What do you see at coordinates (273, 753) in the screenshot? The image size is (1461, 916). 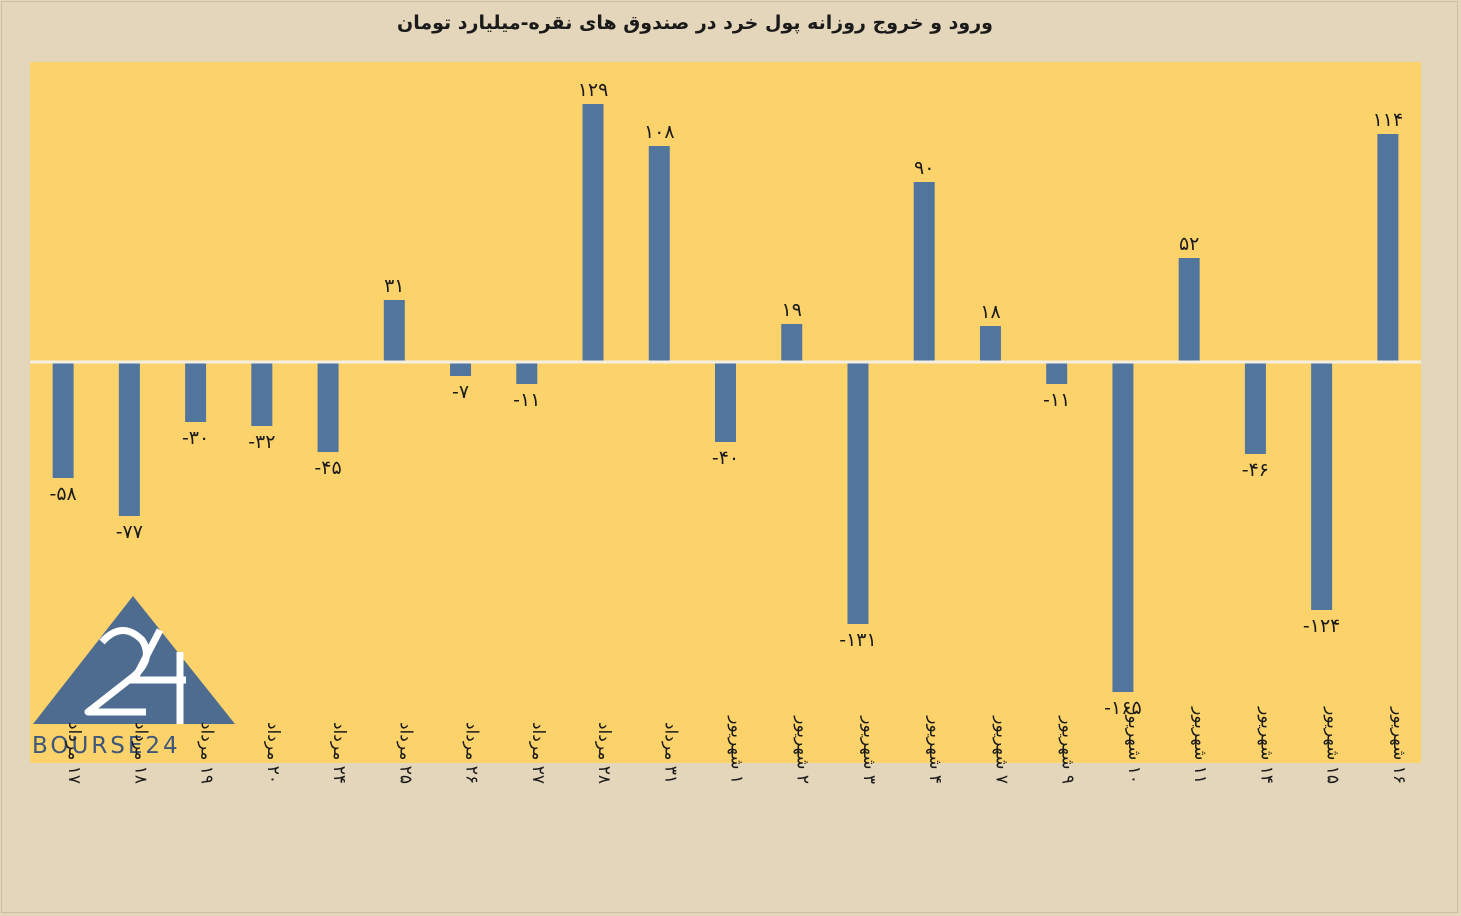 I see `category-tick-label: ۲۰ مرداد` at bounding box center [273, 753].